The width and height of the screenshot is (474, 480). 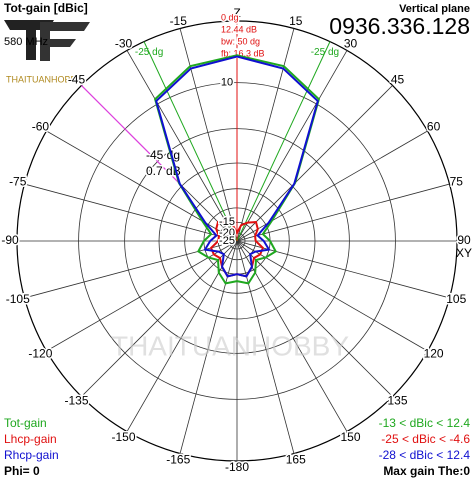 What do you see at coordinates (434, 127) in the screenshot?
I see `theta-tick-label: 60` at bounding box center [434, 127].